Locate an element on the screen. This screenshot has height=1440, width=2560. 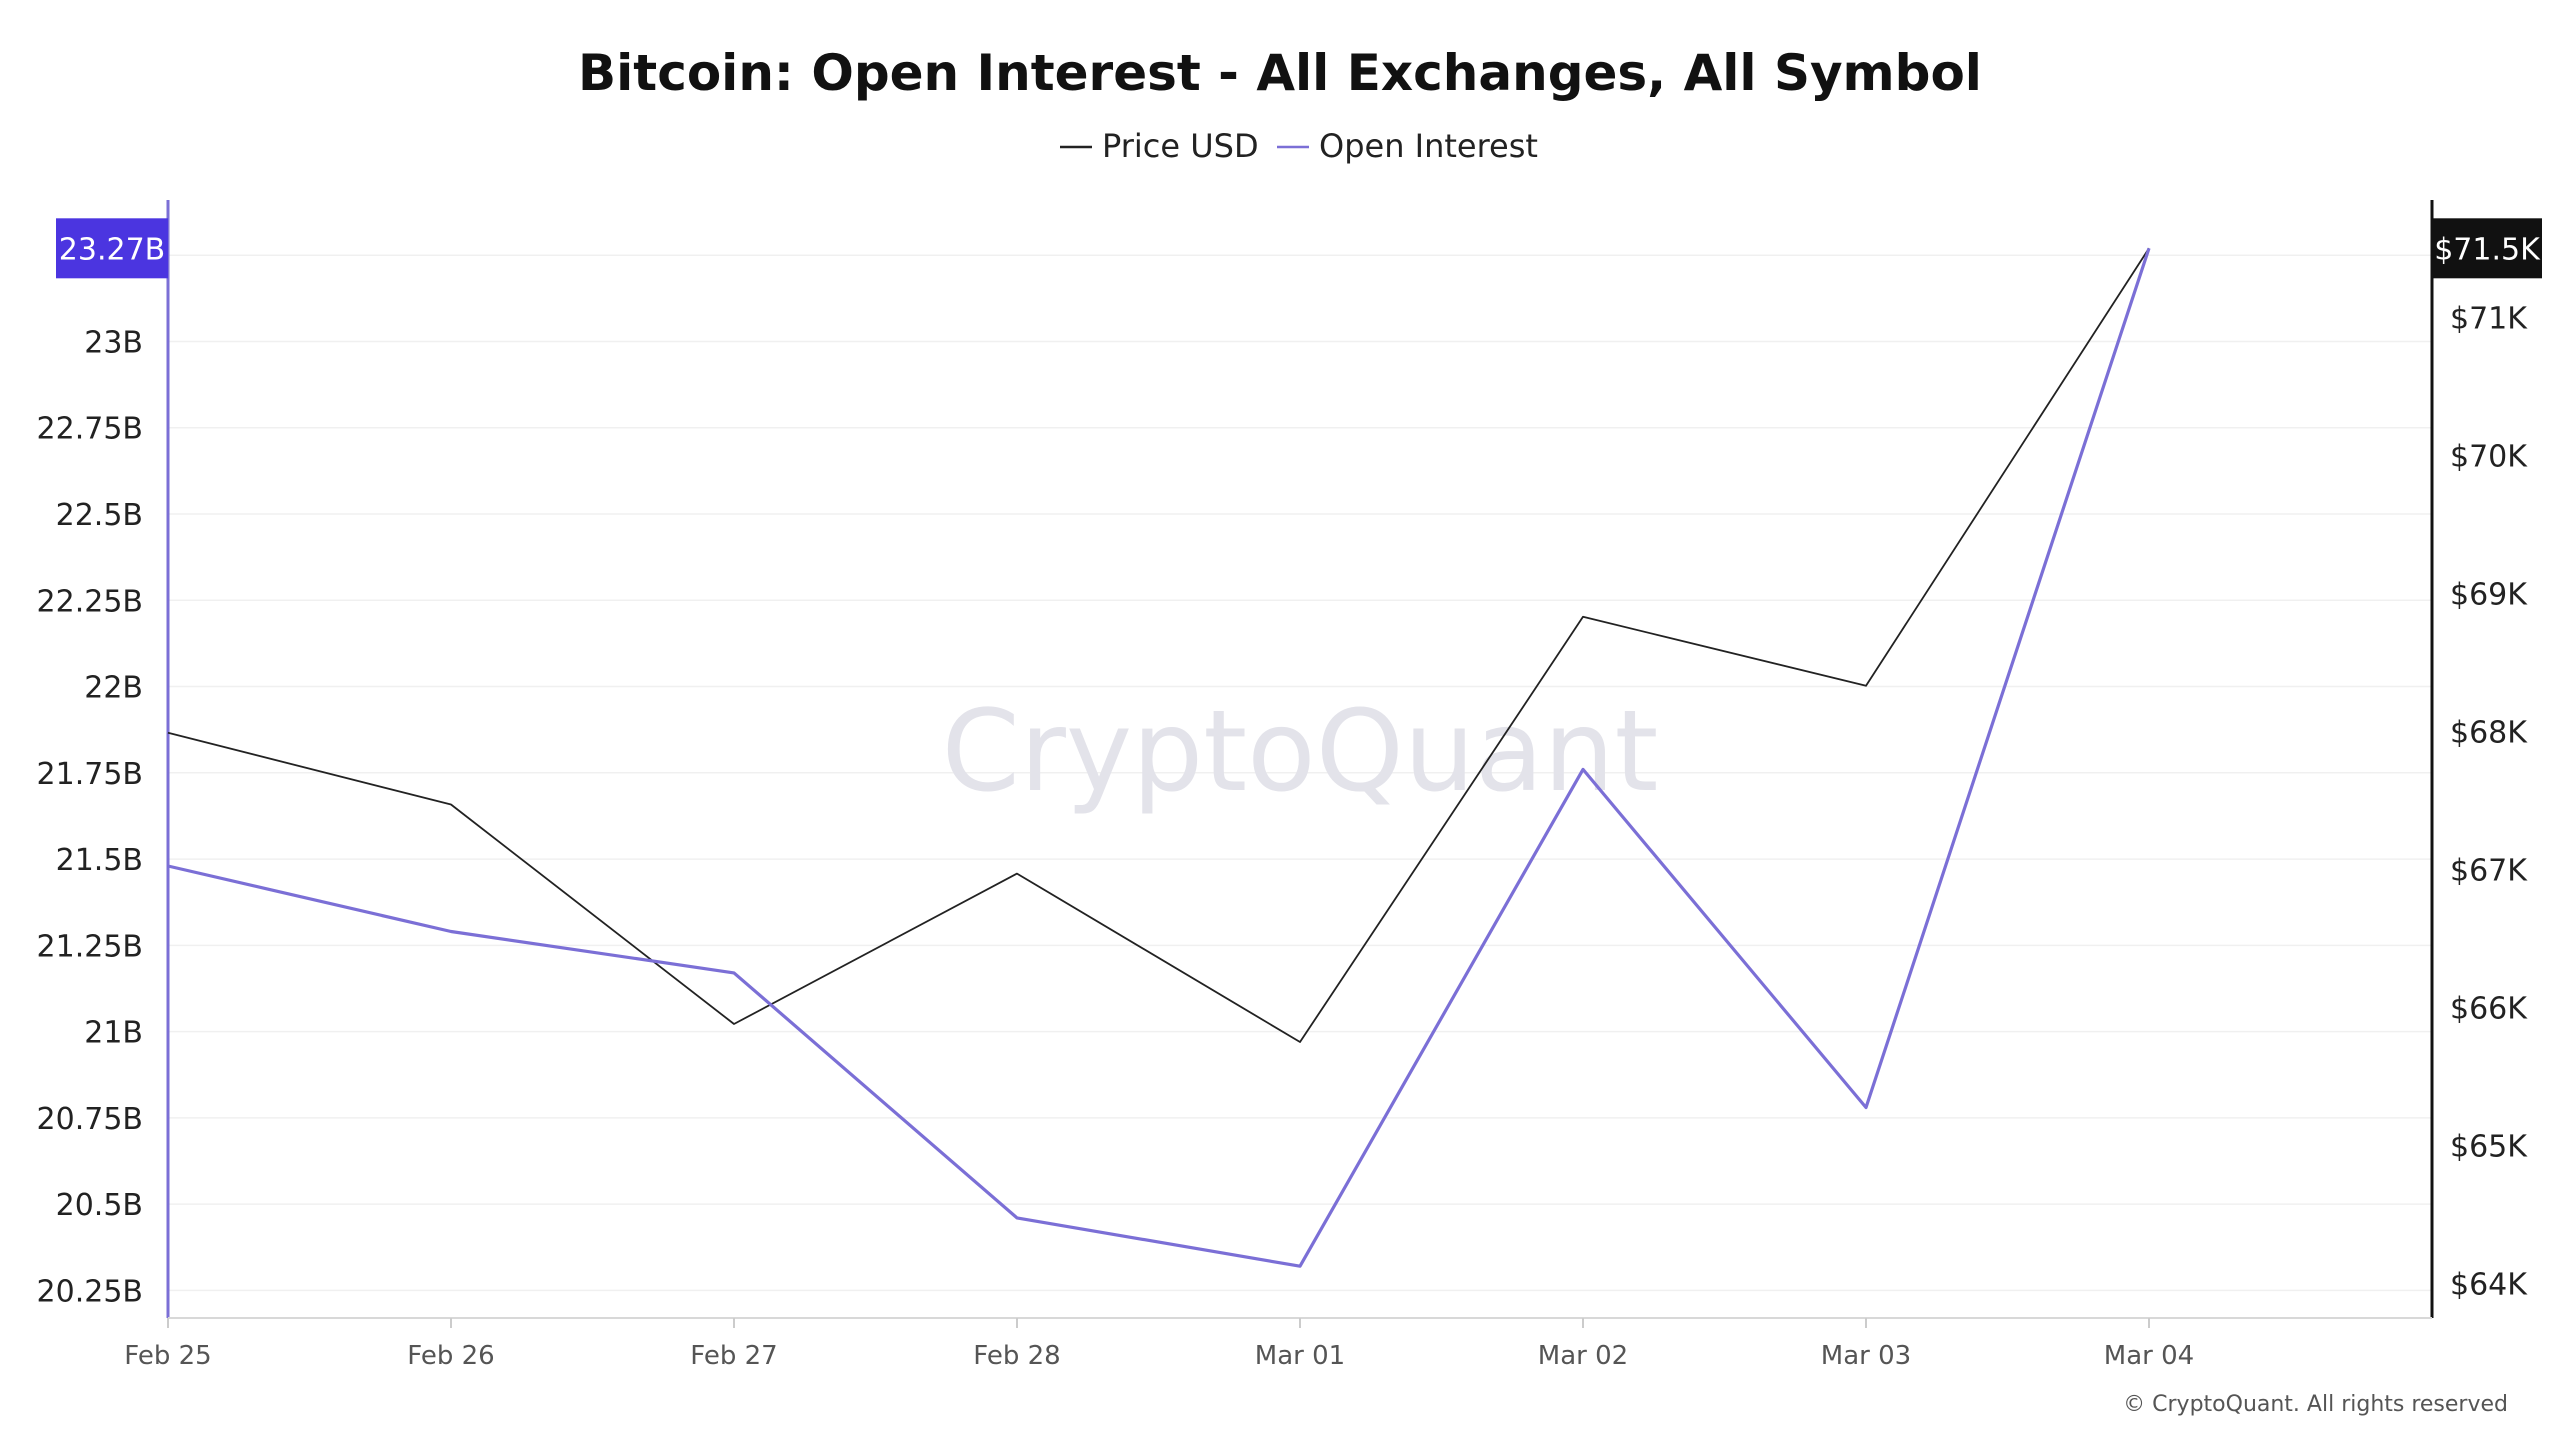
right-tick-label-5: $69K is located at coordinates (2489, 594).